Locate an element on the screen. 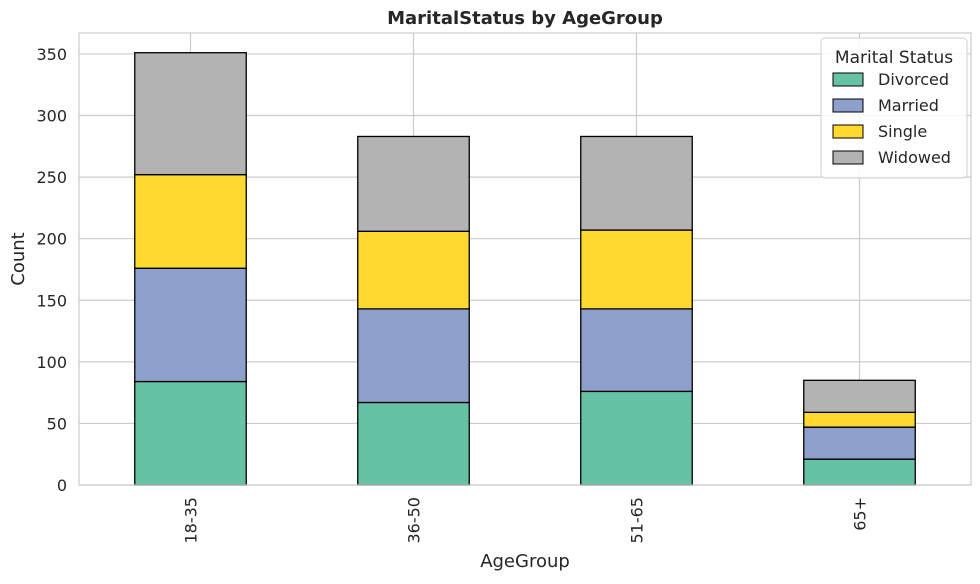 Image resolution: width=980 pixels, height=584 pixels. legend-label-single: Single is located at coordinates (902, 131).